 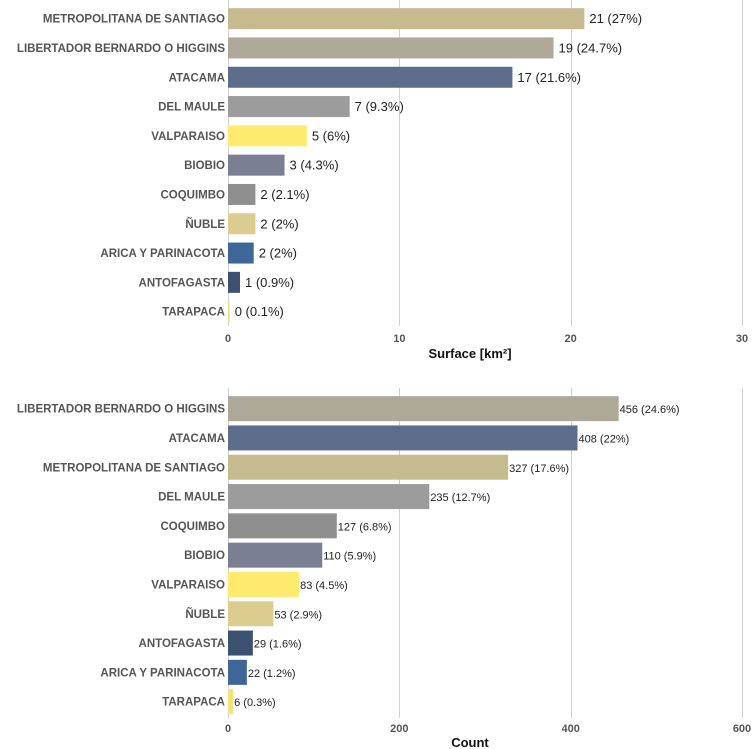 I want to click on x-tick-label: 10, so click(x=399, y=339).